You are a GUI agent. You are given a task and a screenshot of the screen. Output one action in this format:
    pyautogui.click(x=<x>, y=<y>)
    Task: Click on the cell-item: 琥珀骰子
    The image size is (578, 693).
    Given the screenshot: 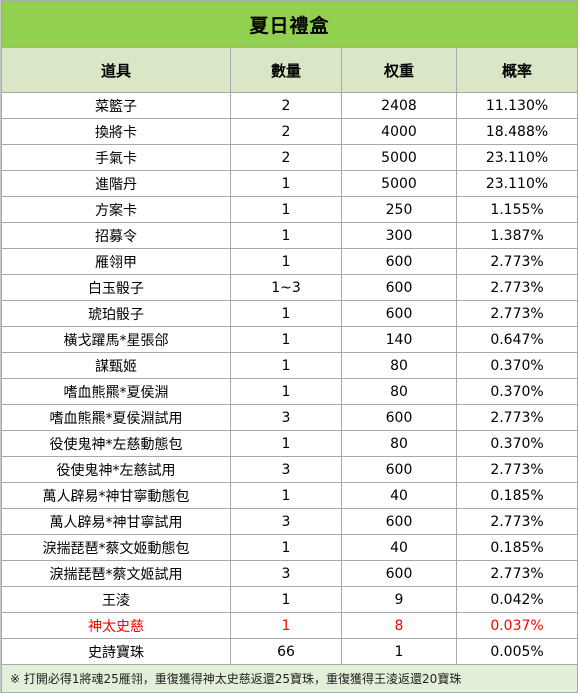 What is the action you would take?
    pyautogui.click(x=116, y=313)
    